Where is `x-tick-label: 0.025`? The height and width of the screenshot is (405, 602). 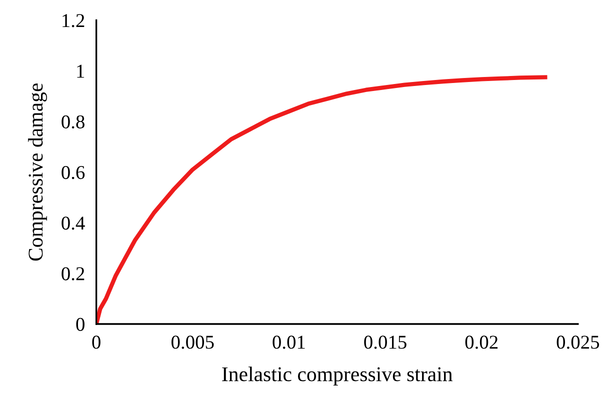 x-tick-label: 0.025 is located at coordinates (578, 342).